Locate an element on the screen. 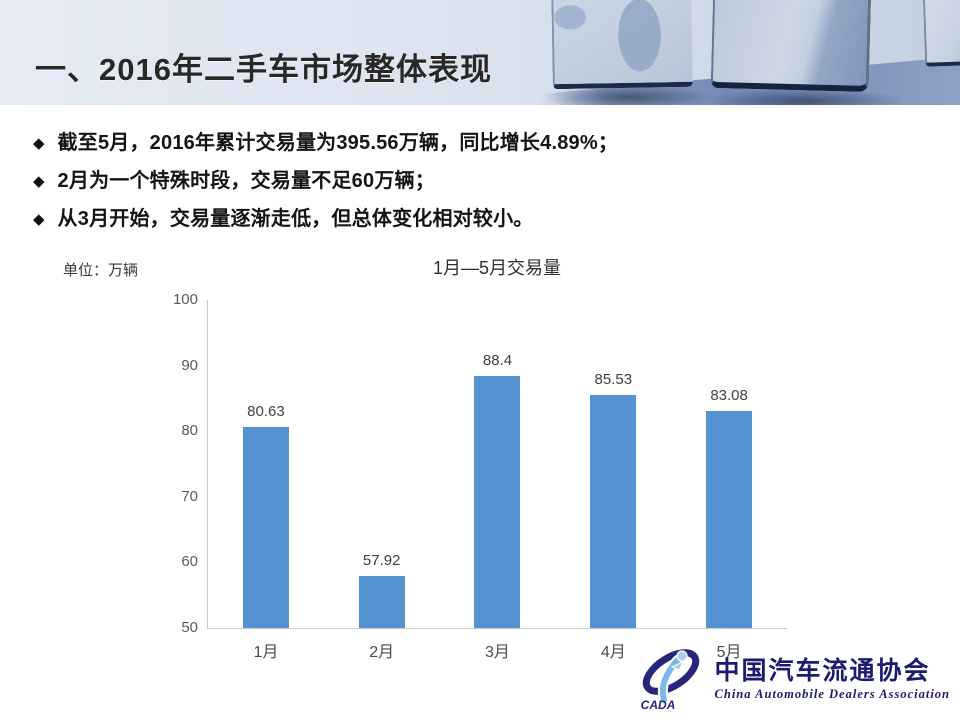 This screenshot has height=720, width=960. bar-slot: 80.63 1月 is located at coordinates (266, 480).